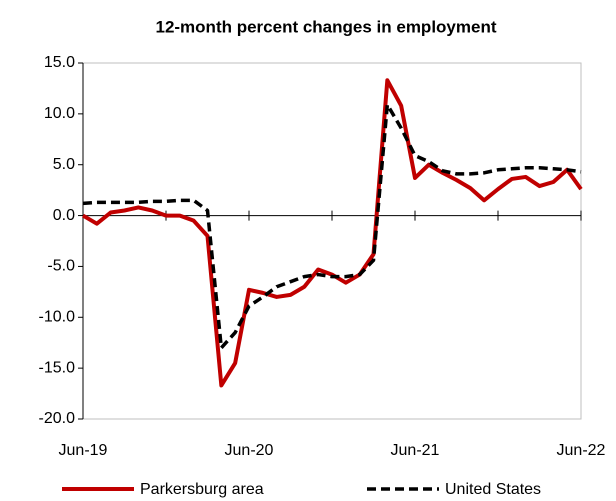 The width and height of the screenshot is (616, 501). I want to click on y-tick-label: -5.0, so click(61, 266).